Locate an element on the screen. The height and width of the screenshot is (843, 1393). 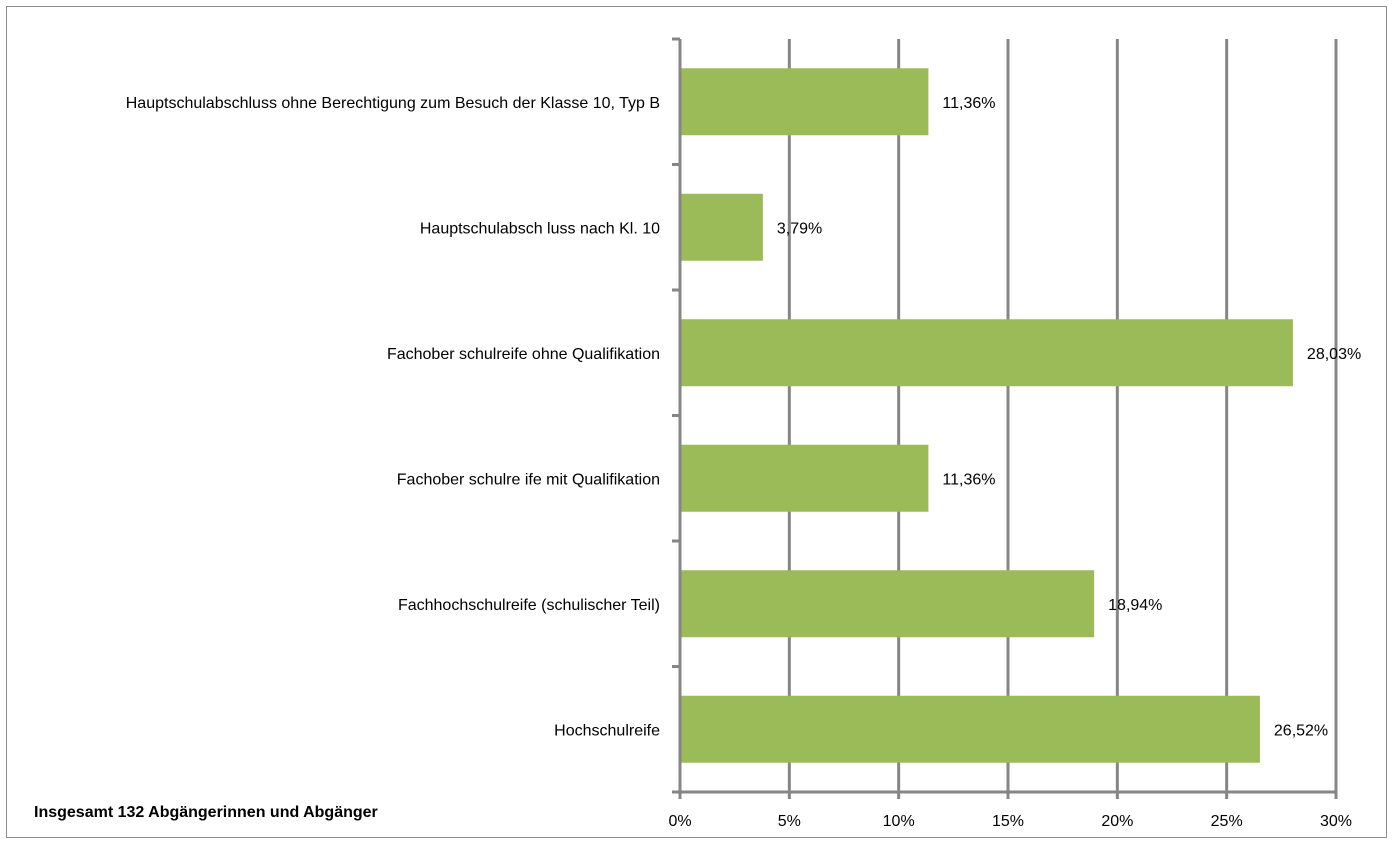
x-tick-label: 0% is located at coordinates (679, 821).